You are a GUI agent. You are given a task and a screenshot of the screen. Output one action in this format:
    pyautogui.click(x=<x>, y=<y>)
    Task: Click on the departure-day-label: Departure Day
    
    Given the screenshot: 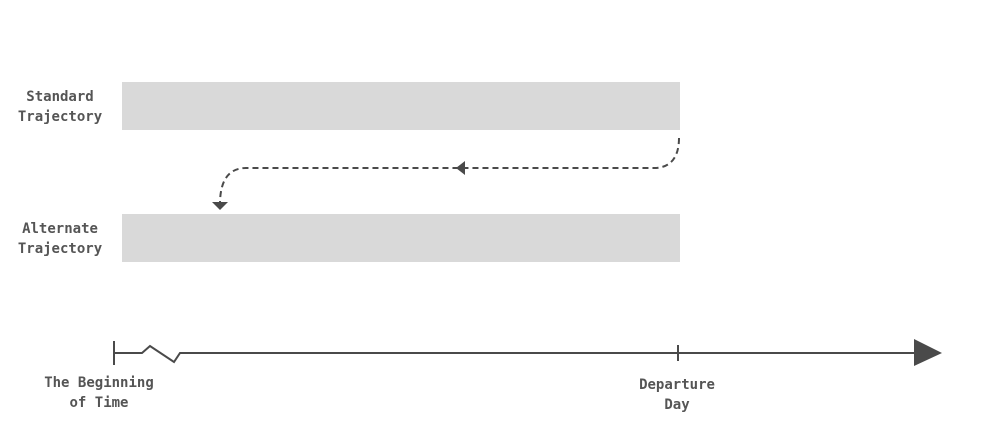 What is the action you would take?
    pyautogui.click(x=677, y=395)
    